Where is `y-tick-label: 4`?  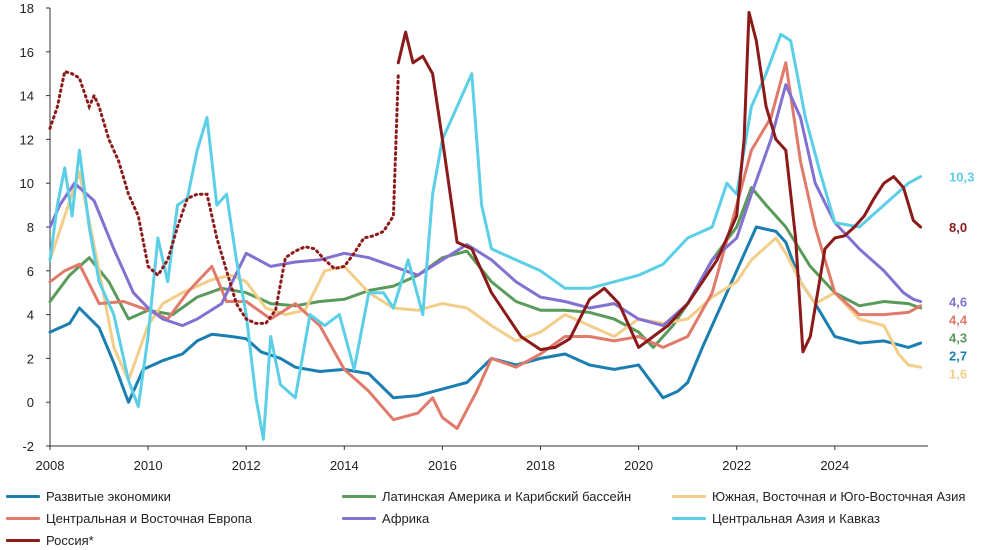
y-tick-label: 4 is located at coordinates (30, 315).